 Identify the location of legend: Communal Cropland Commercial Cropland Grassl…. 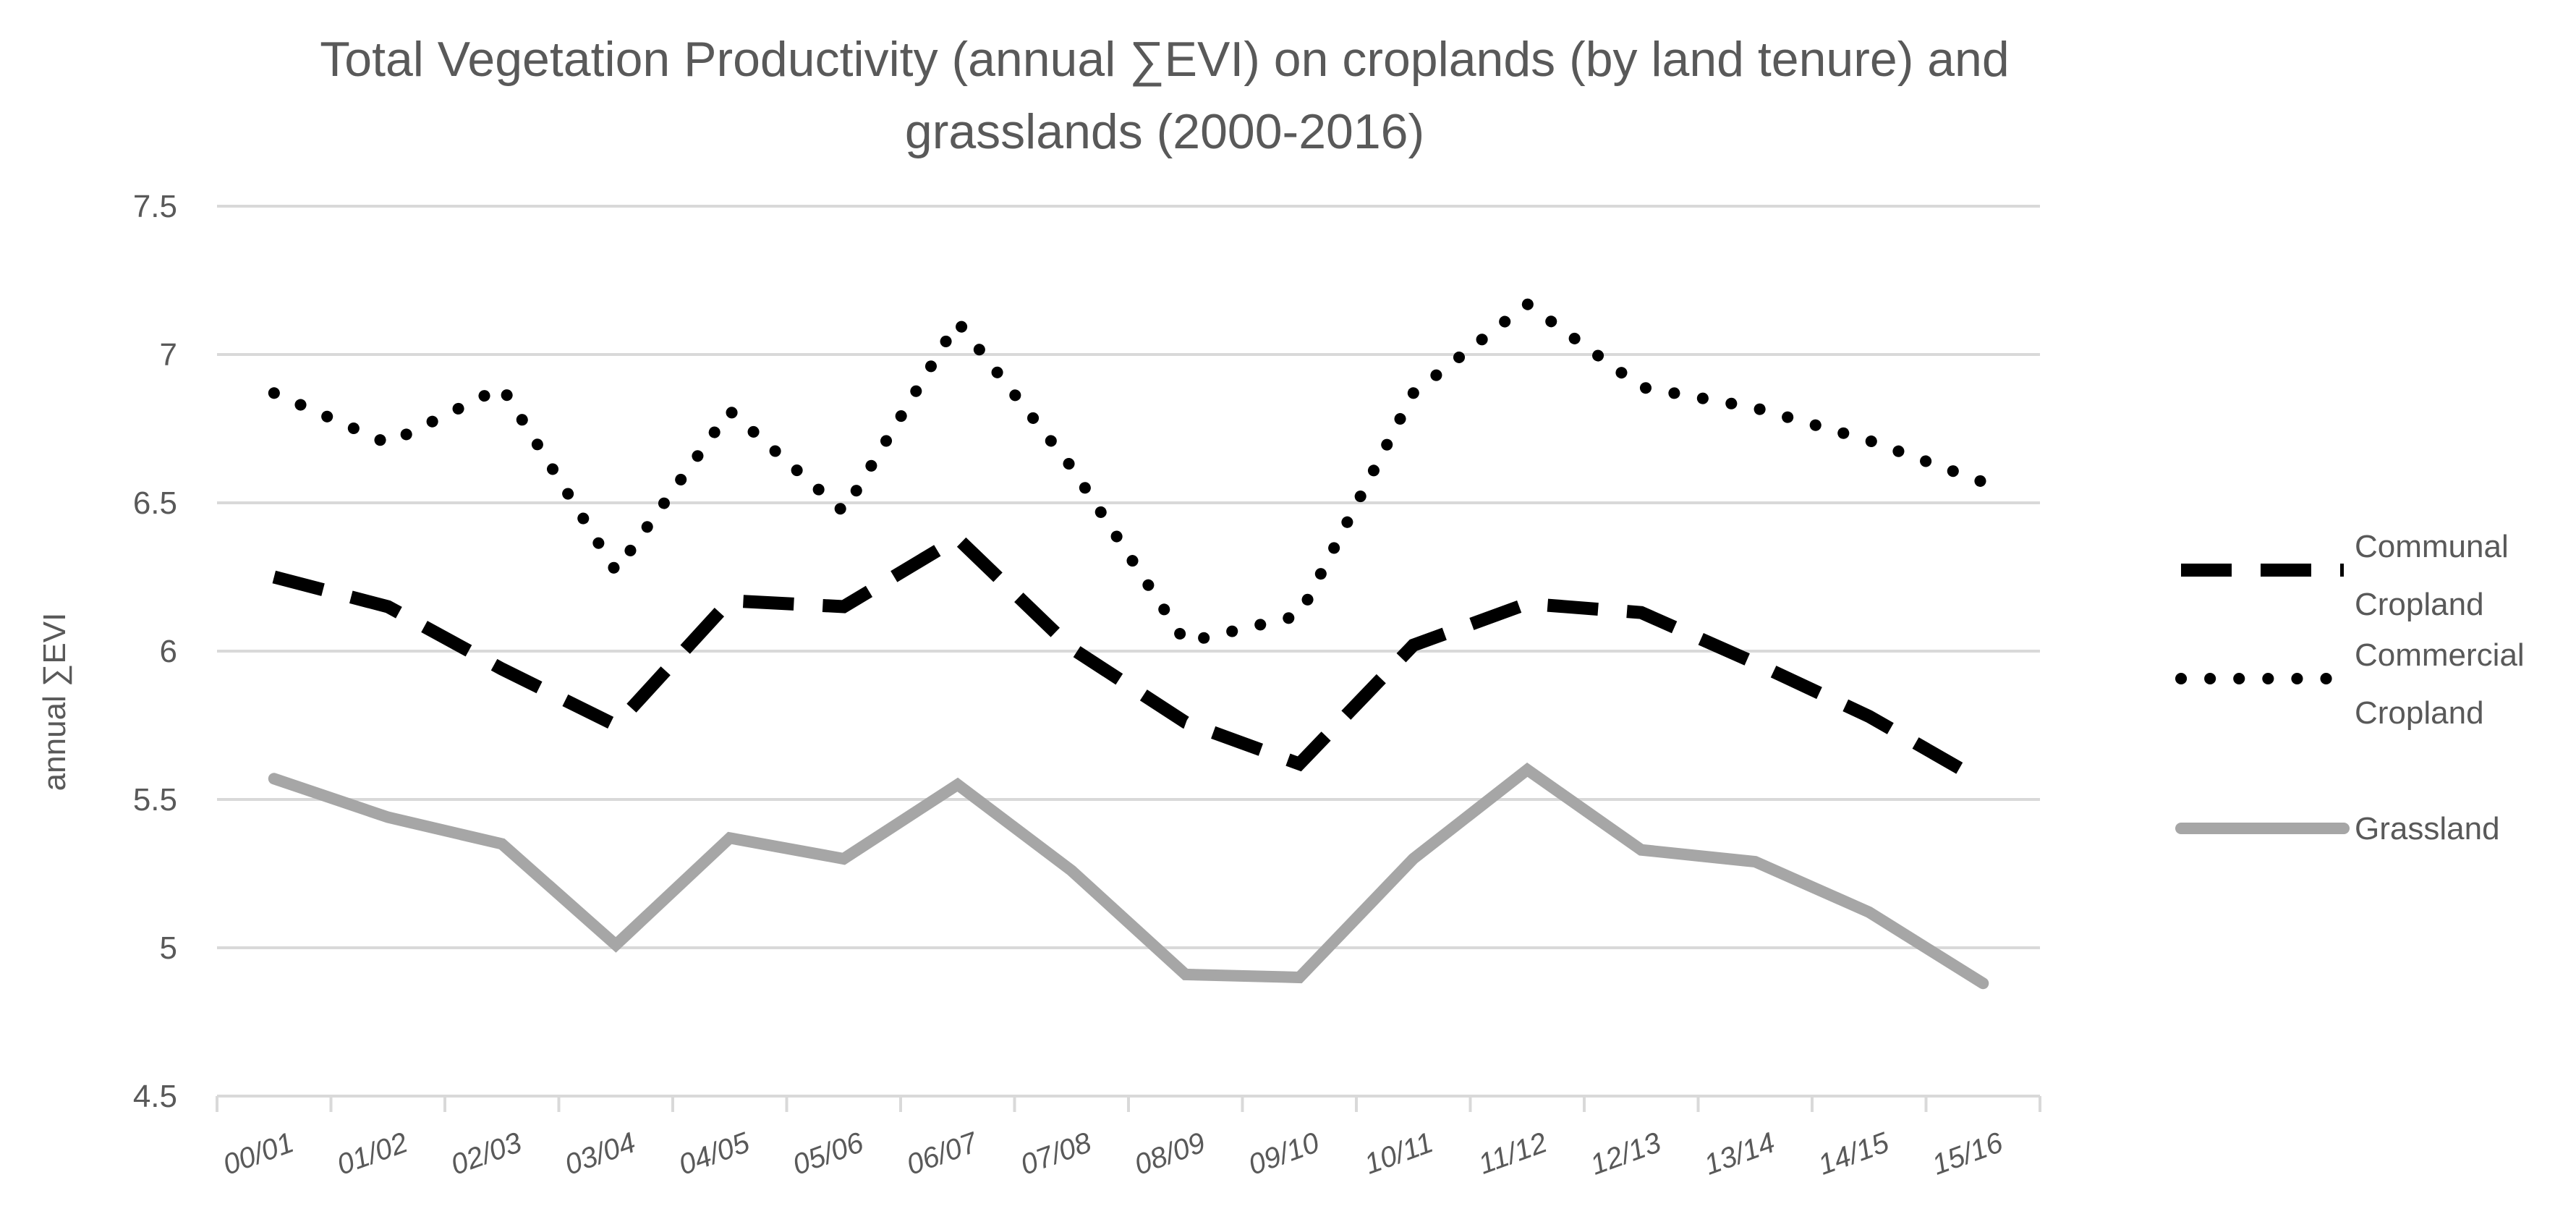
(2350, 687).